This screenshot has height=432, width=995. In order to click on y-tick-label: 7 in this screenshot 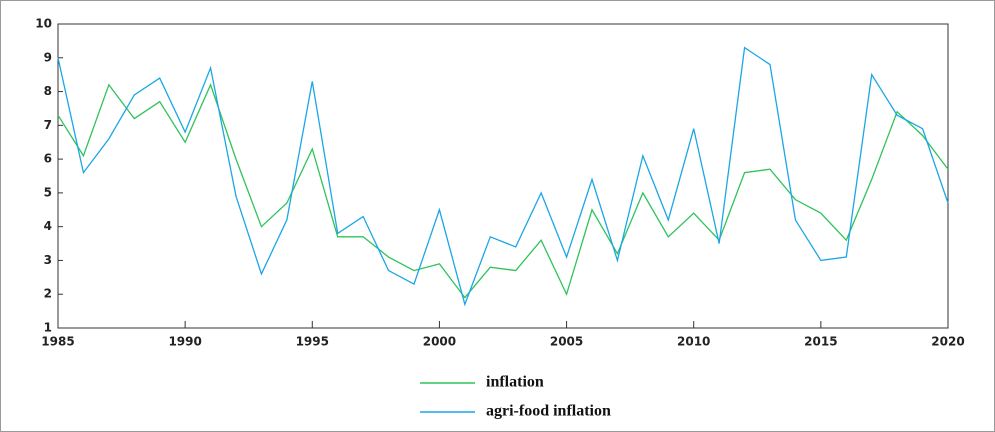, I will do `click(48, 125)`.